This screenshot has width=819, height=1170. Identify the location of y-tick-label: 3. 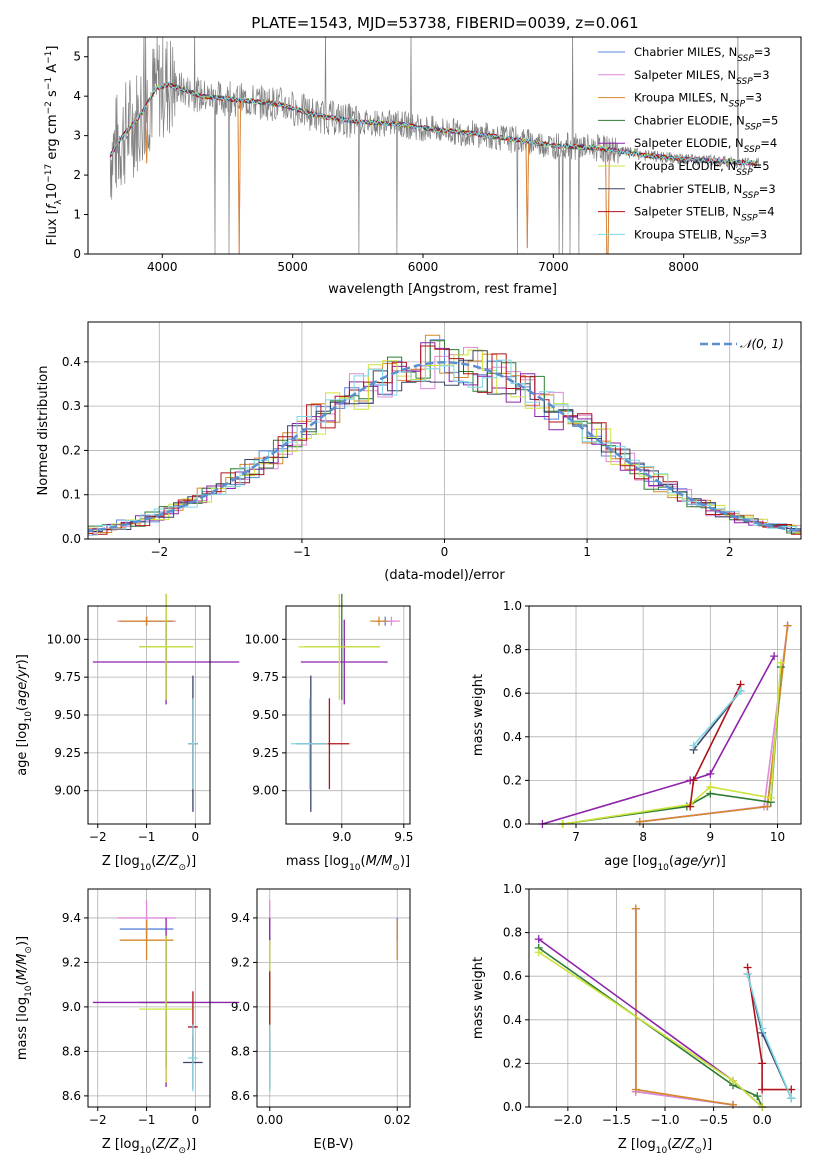
(77, 136).